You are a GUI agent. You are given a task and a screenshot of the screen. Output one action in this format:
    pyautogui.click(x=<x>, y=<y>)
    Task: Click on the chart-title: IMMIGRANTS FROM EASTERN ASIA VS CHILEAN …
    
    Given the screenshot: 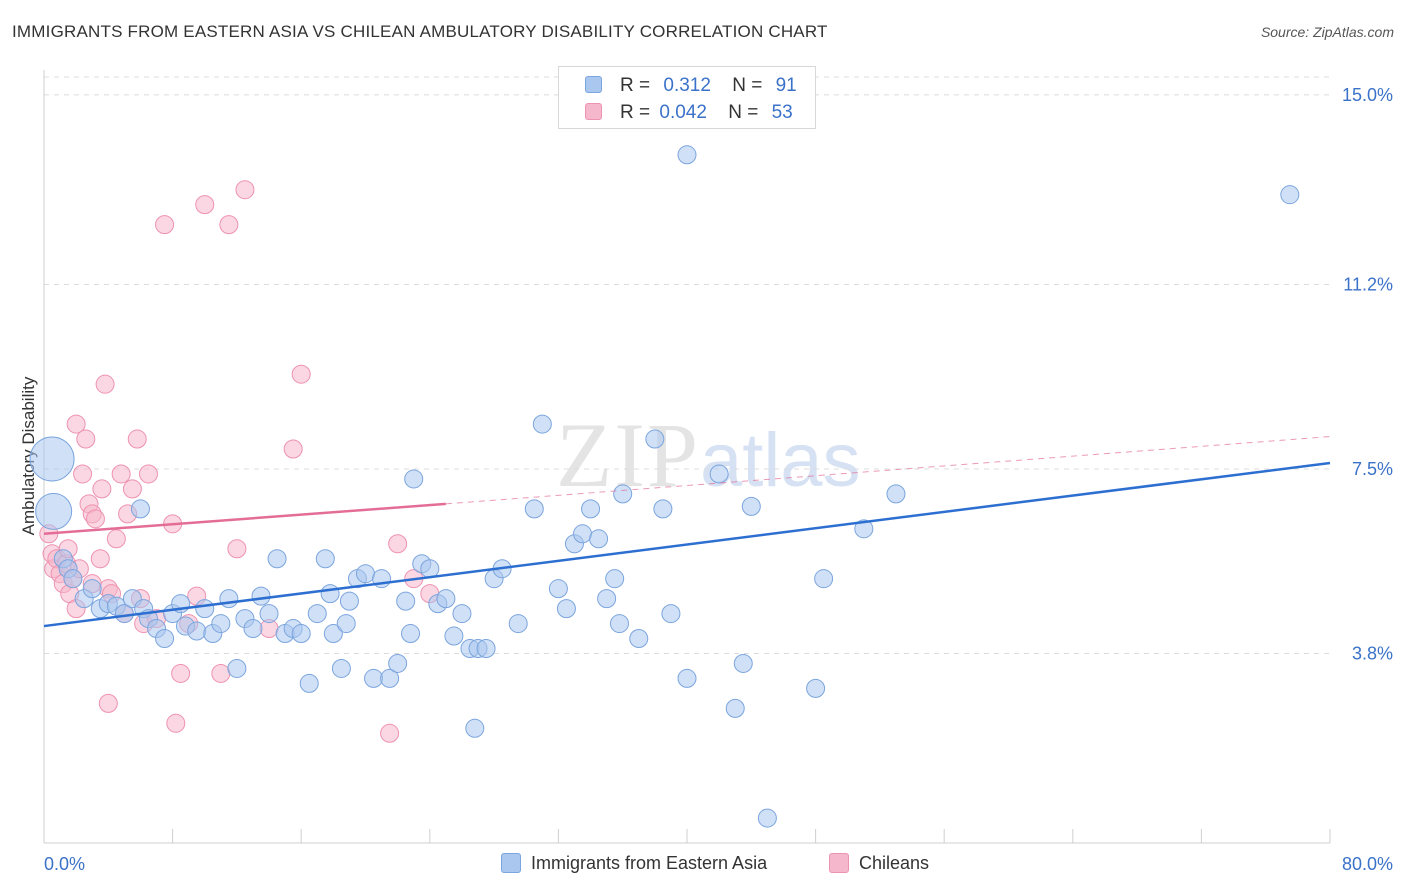 What is the action you would take?
    pyautogui.click(x=420, y=31)
    